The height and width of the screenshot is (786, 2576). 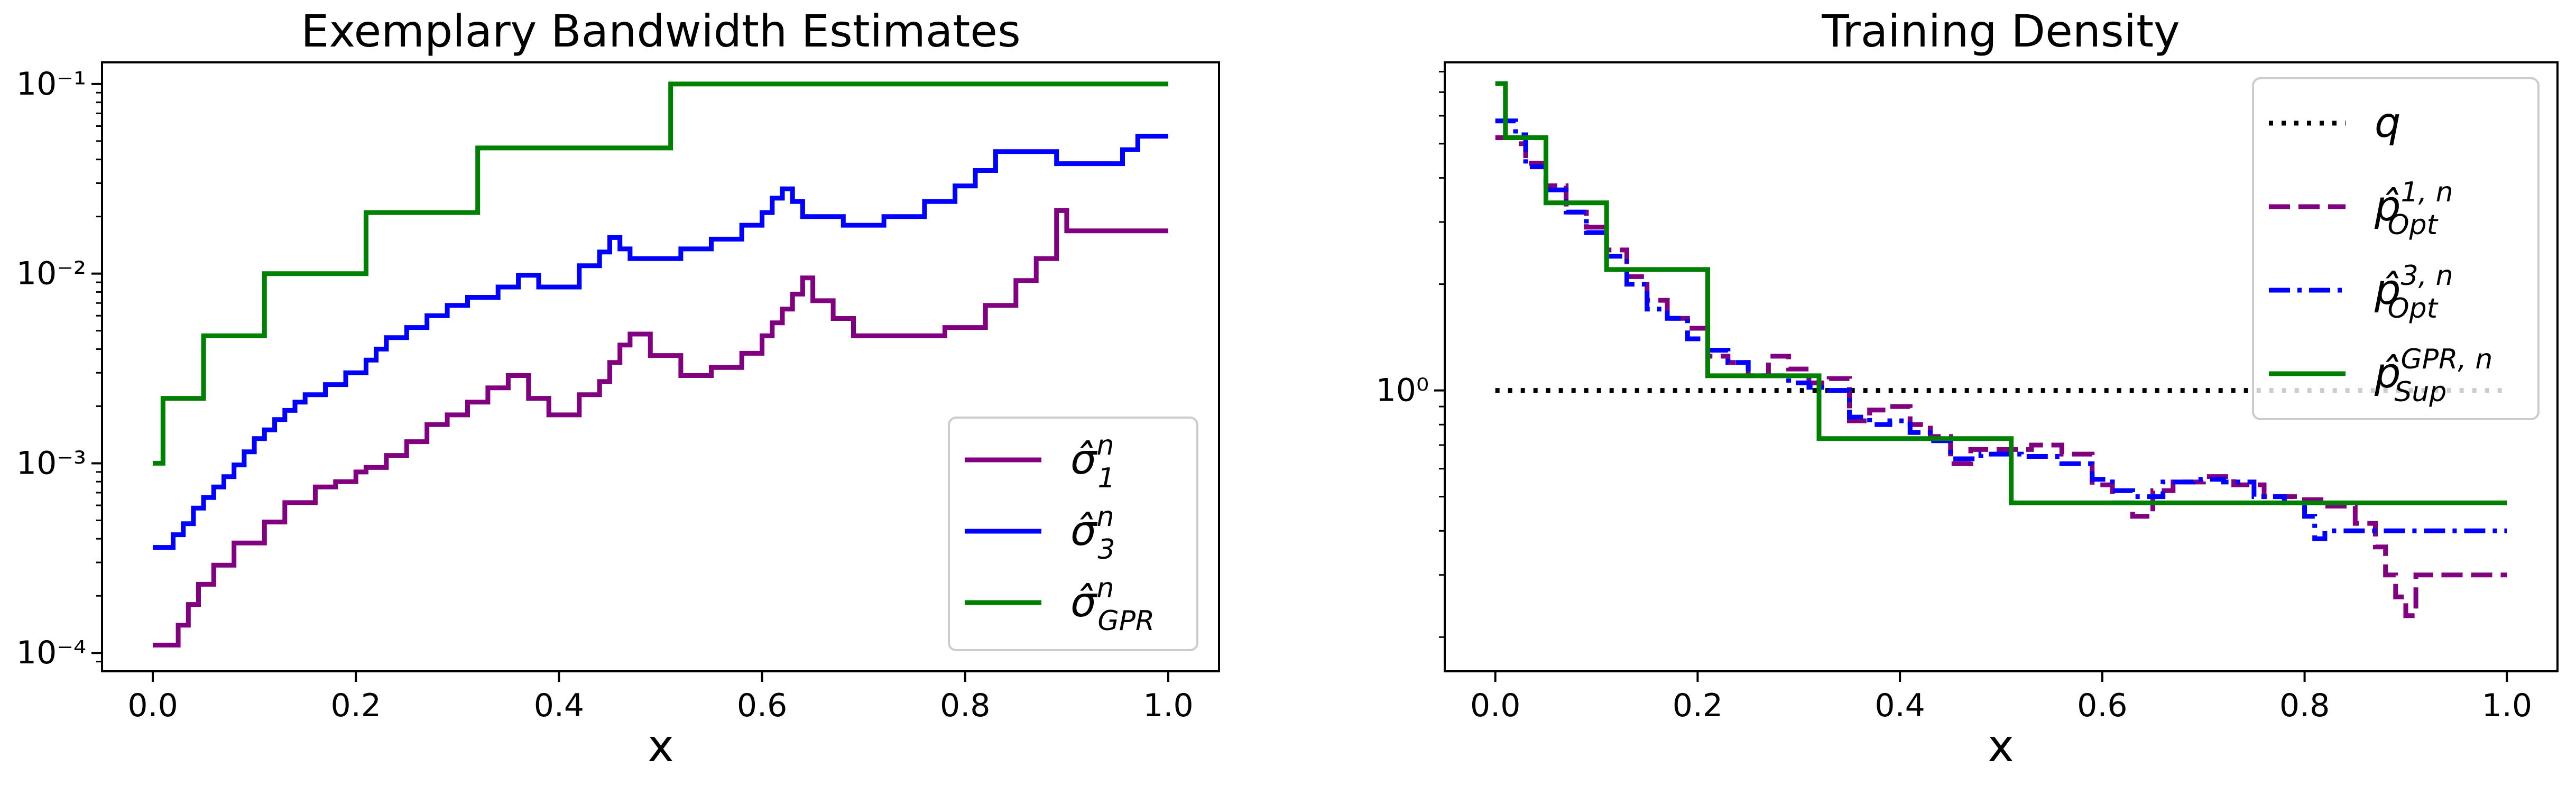 I want to click on y-tick-label: 10⁻², so click(x=51, y=273).